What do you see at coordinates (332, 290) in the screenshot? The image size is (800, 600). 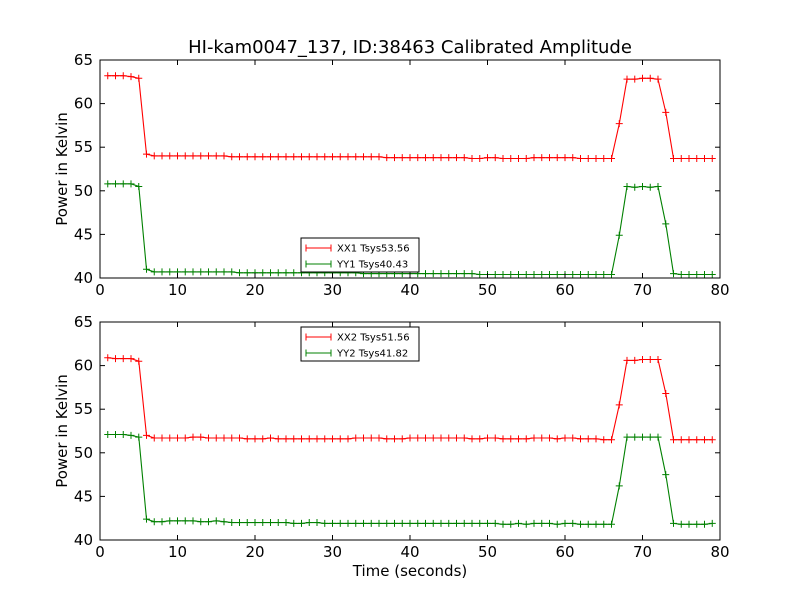 I see `x-tick-label: 30` at bounding box center [332, 290].